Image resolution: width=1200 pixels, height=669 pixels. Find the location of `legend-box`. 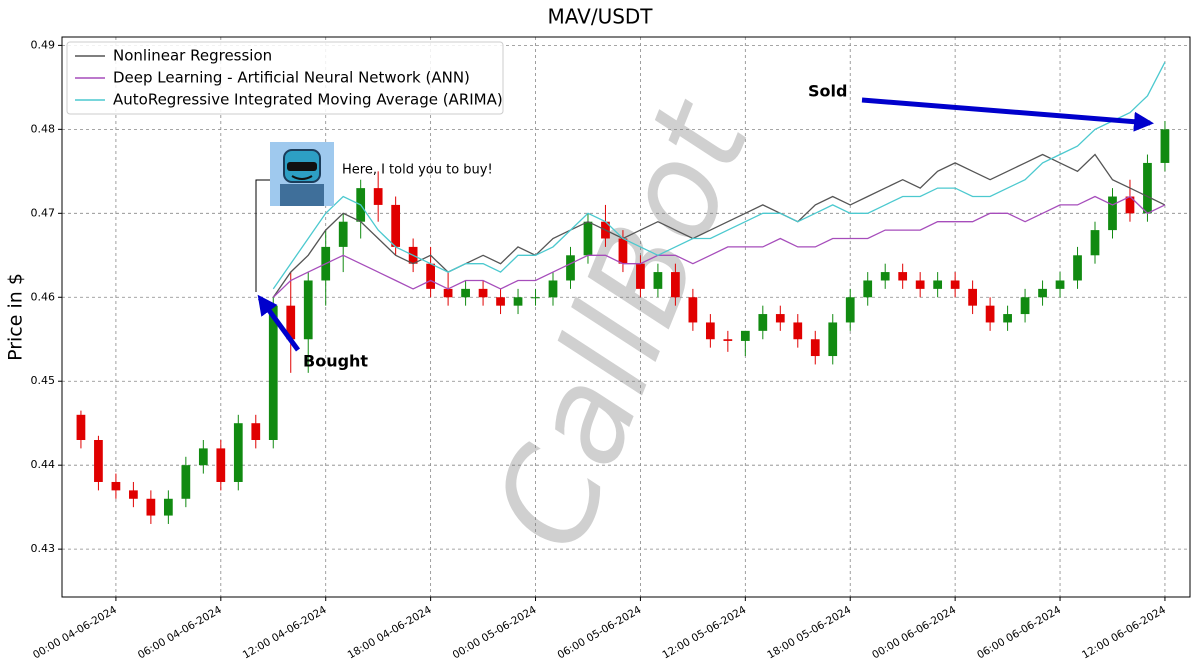

legend-box is located at coordinates (285, 78).